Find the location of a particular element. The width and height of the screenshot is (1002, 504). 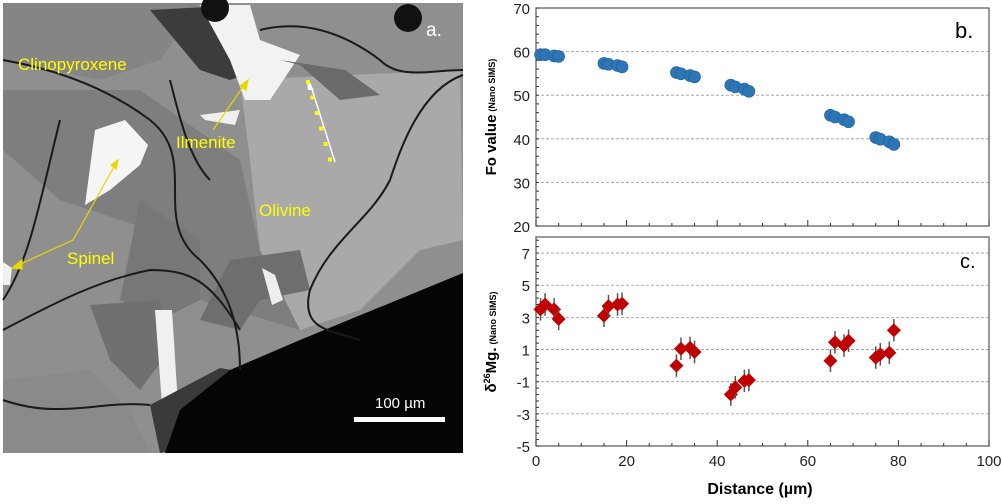

y-tick-label: 3 is located at coordinates (526, 318).